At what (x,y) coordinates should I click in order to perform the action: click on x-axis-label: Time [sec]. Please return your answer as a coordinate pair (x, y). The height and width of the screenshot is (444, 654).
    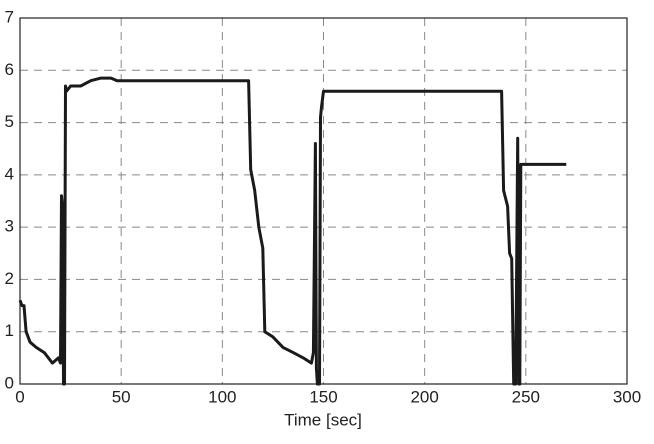
    Looking at the image, I should click on (323, 419).